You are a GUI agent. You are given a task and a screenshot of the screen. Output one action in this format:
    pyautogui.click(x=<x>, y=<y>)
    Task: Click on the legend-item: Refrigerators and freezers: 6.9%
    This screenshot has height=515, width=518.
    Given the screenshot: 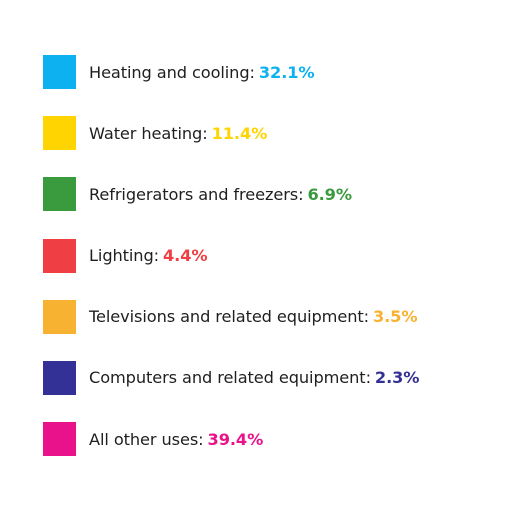 What is the action you would take?
    pyautogui.click(x=273, y=194)
    